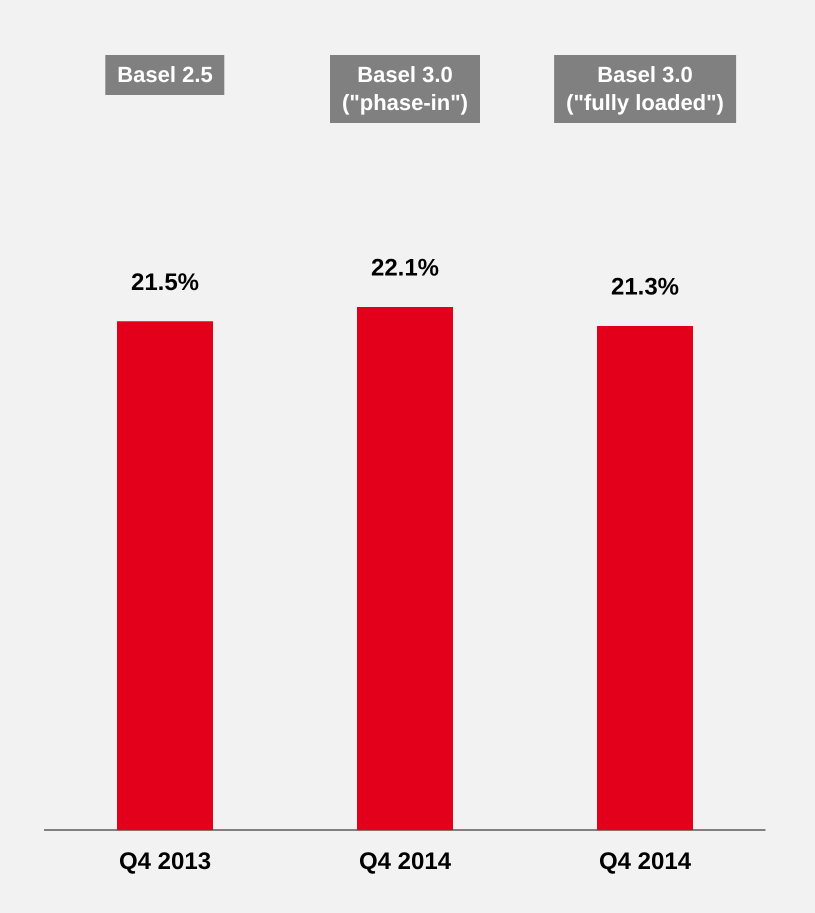 This screenshot has height=913, width=815. Describe the element at coordinates (165, 862) in the screenshot. I see `x-tick-label: Q4 2013` at that location.